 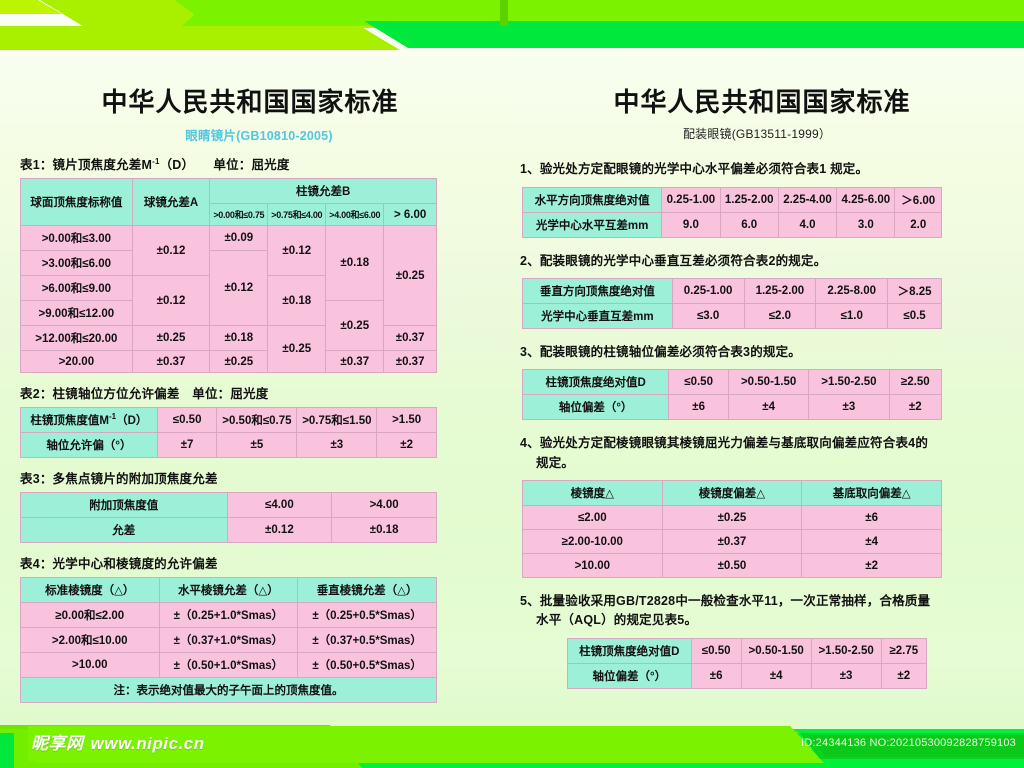 I want to click on cell-sphere: ±0.12, so click(x=171, y=301).